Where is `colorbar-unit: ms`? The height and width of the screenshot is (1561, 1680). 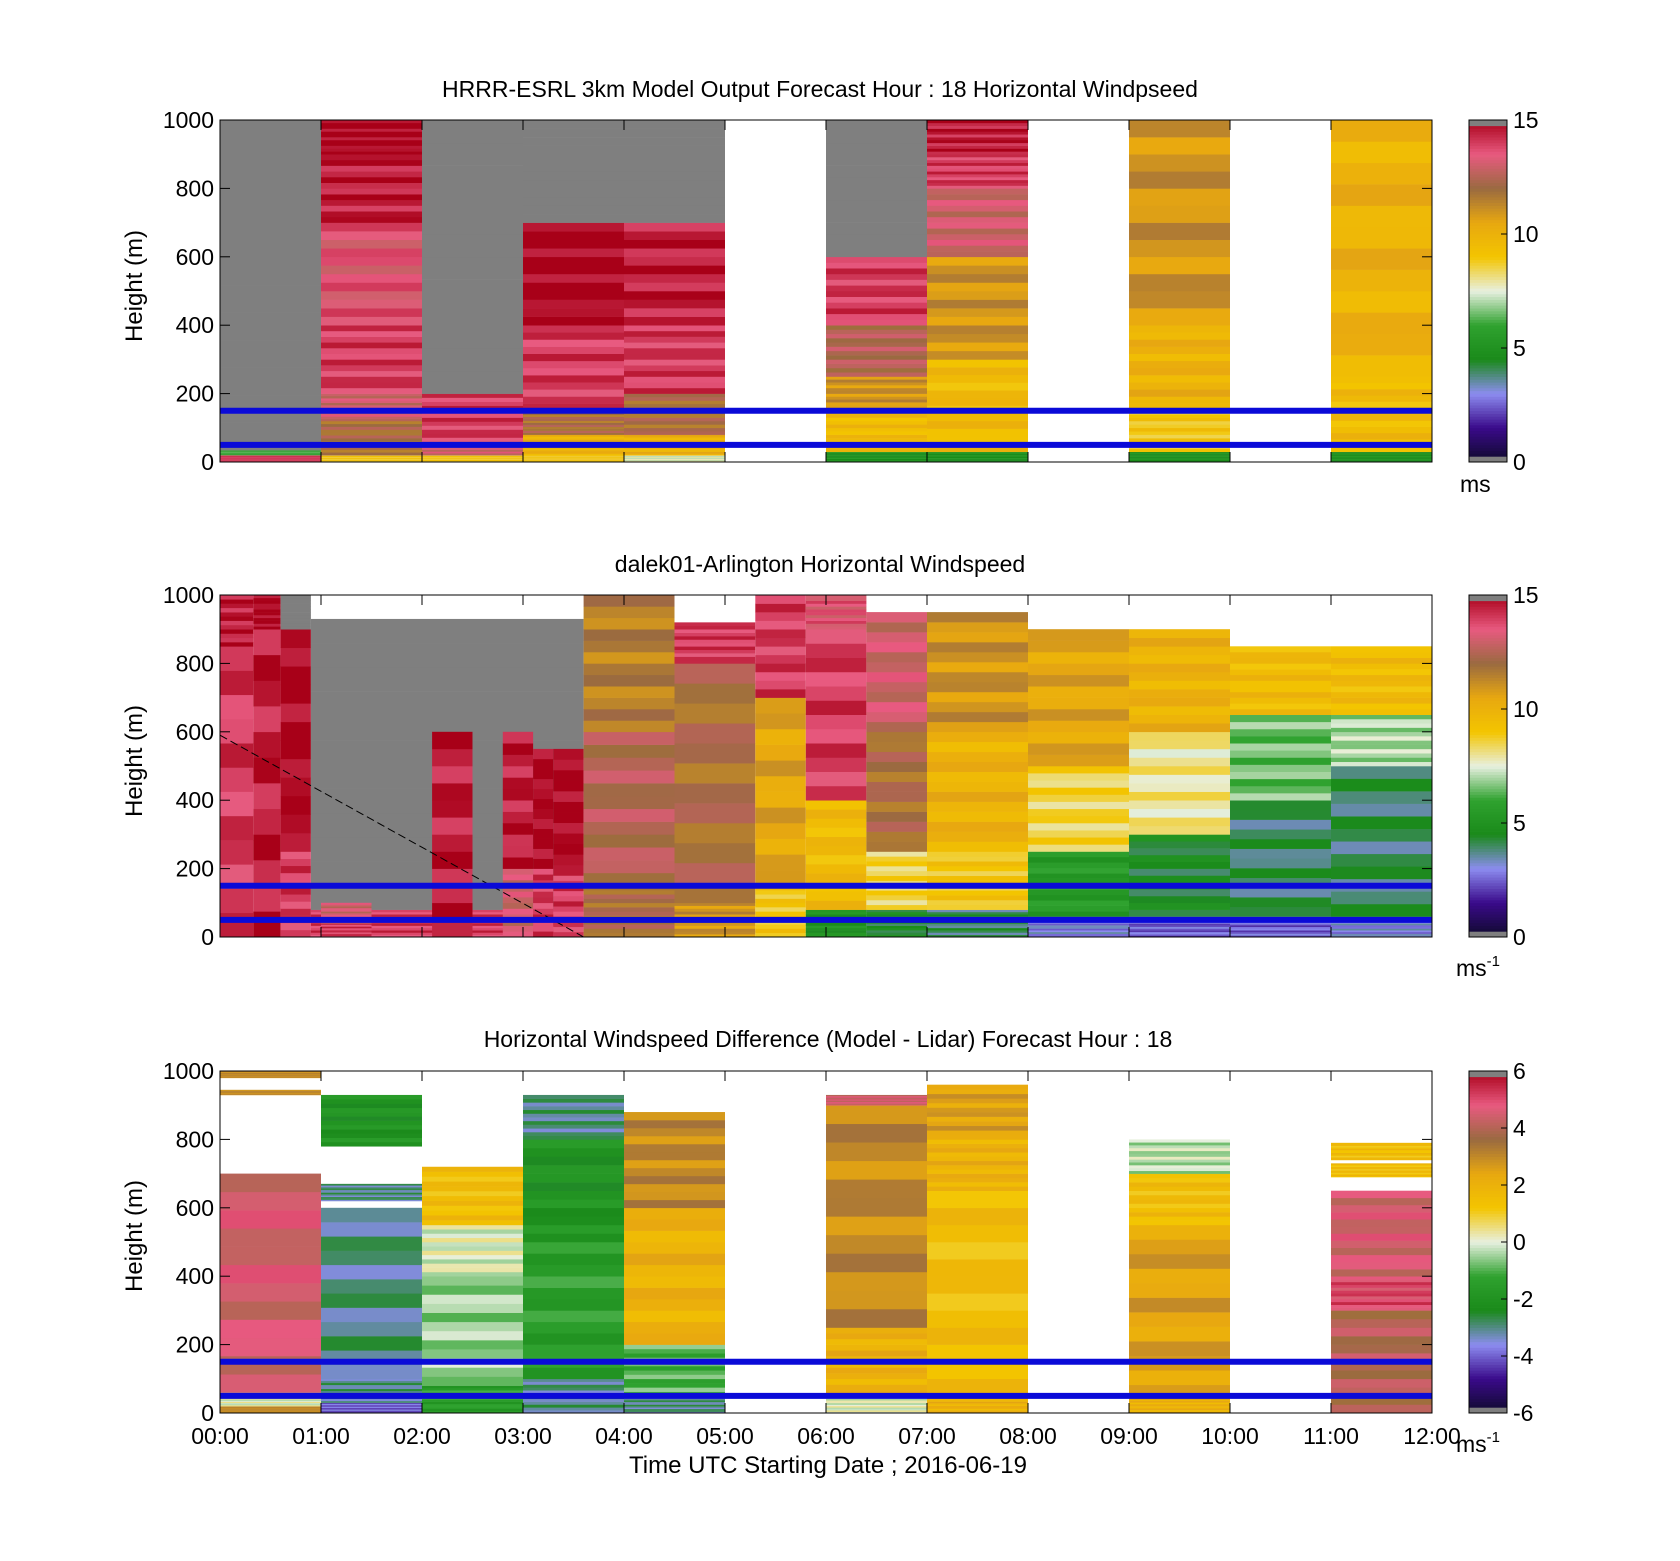
colorbar-unit: ms is located at coordinates (1475, 484).